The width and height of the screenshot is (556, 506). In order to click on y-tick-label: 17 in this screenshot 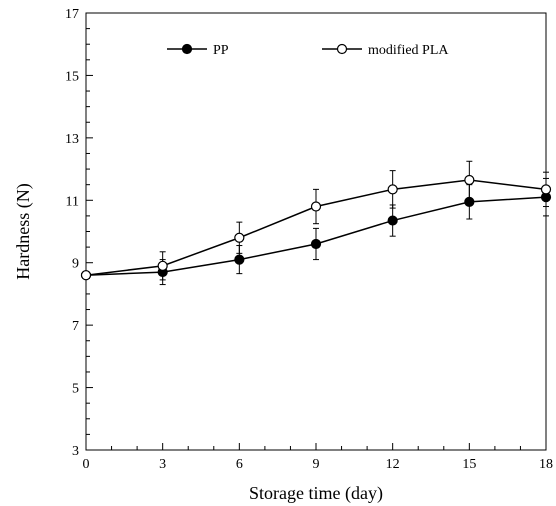, I will do `click(72, 14)`.